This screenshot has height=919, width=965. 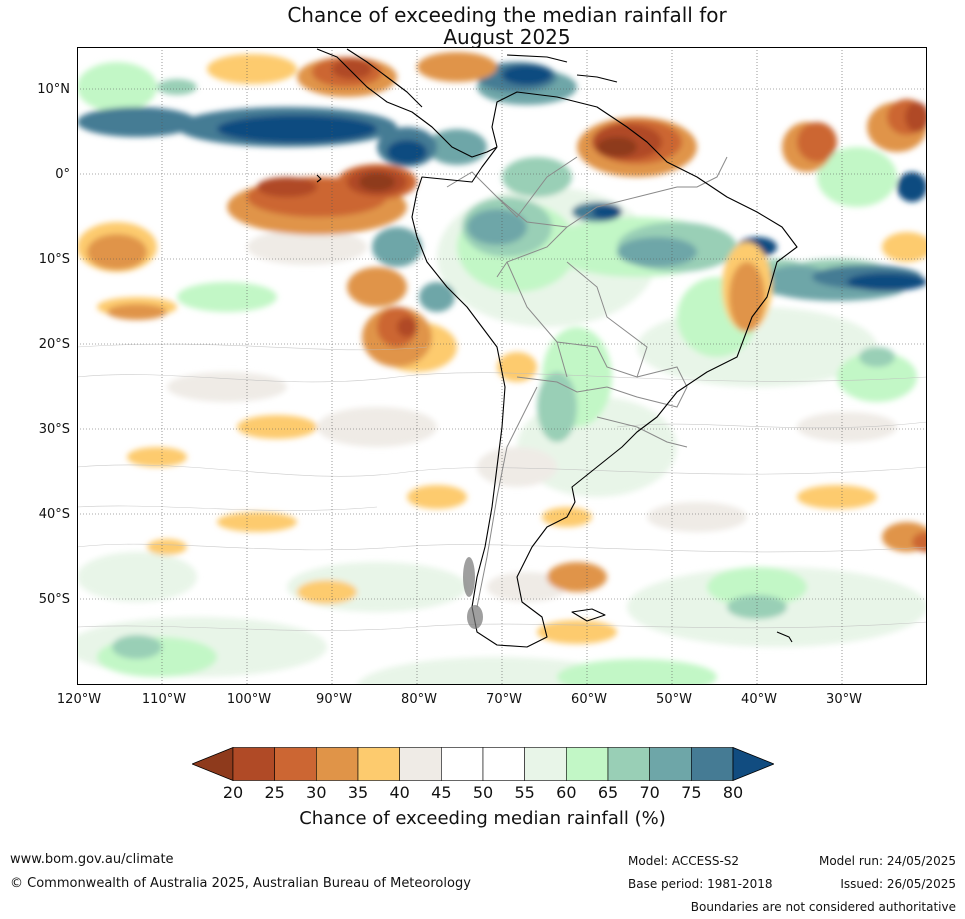 What do you see at coordinates (649, 792) in the screenshot?
I see `colorbar-tick-label: 70` at bounding box center [649, 792].